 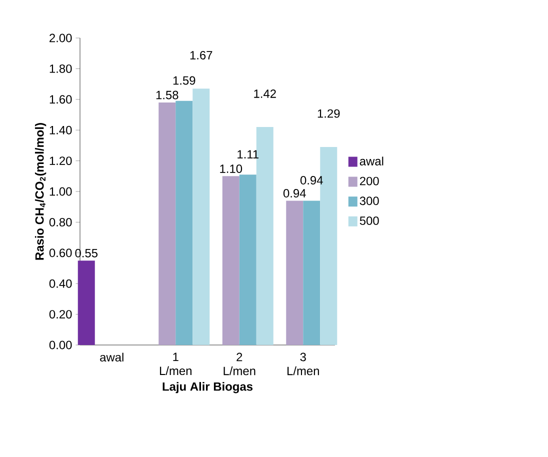 What do you see at coordinates (329, 113) in the screenshot?
I see `data-label: 1.29` at bounding box center [329, 113].